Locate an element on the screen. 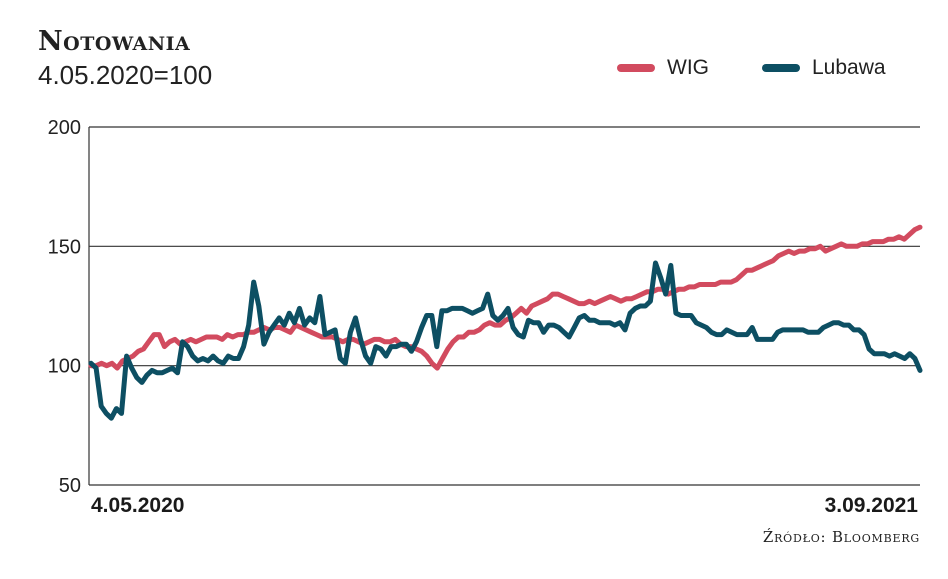  y-tick-label-100: 100 is located at coordinates (64, 367).